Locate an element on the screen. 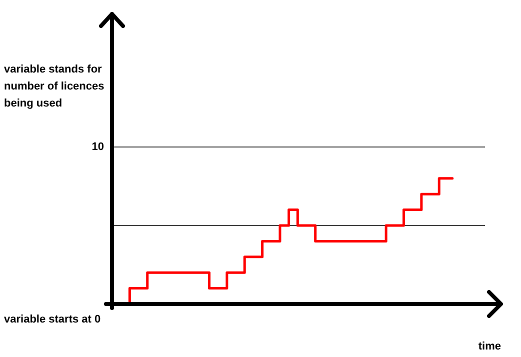 The width and height of the screenshot is (521, 357). text: 10 is located at coordinates (98, 147).